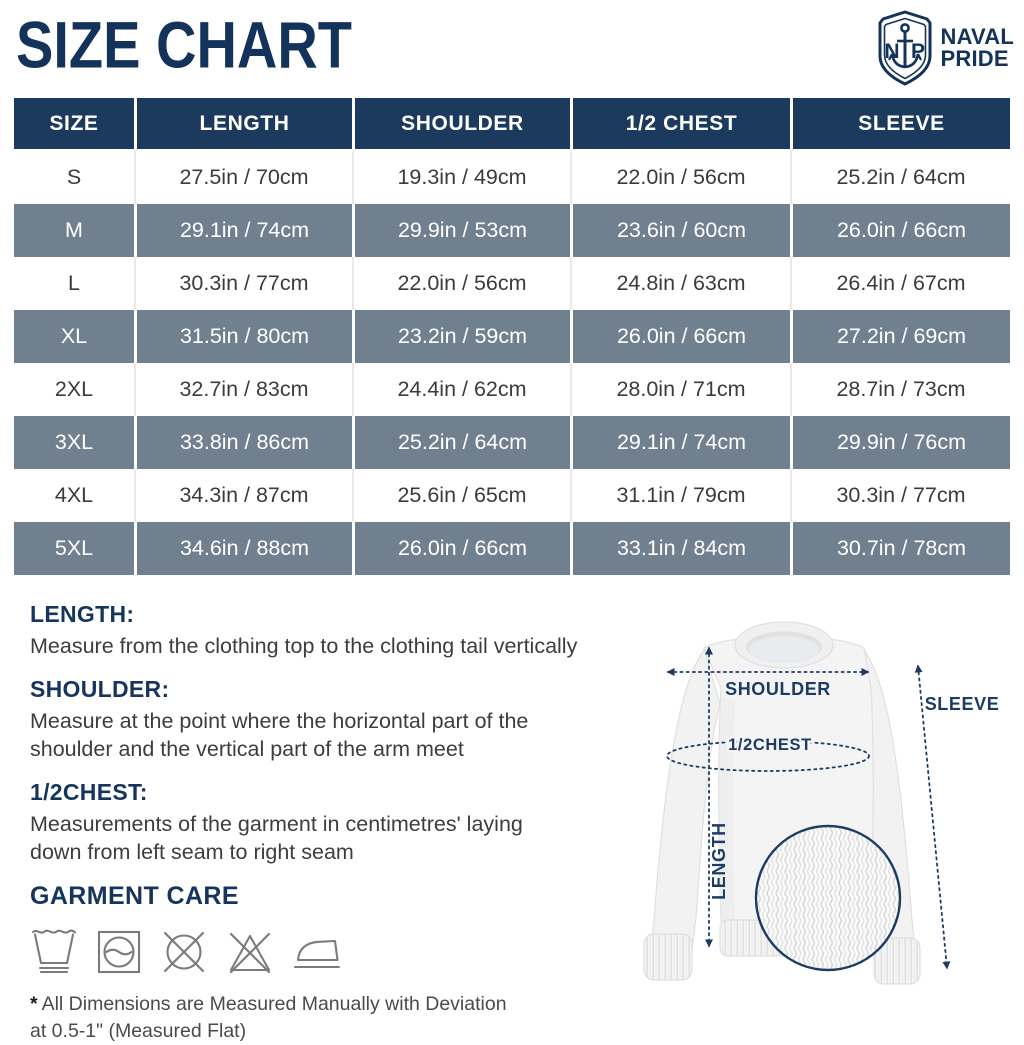  Describe the element at coordinates (243, 442) in the screenshot. I see `value-cell: 33.8in / 86cm` at that location.